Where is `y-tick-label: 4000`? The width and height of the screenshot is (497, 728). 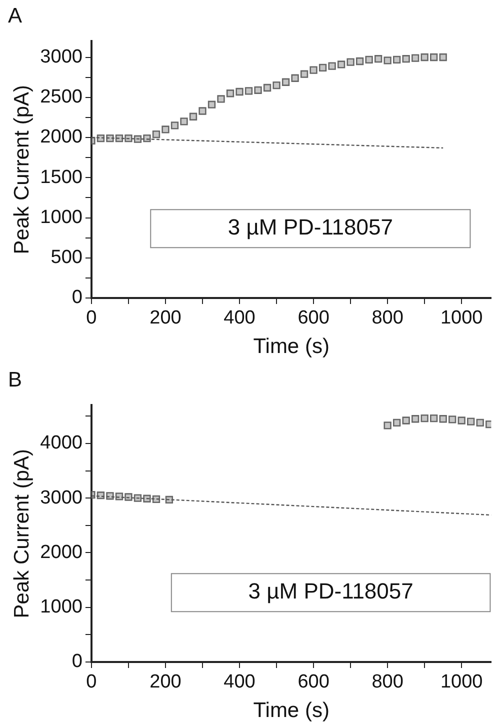 y-tick-label: 4000 is located at coordinates (61, 443).